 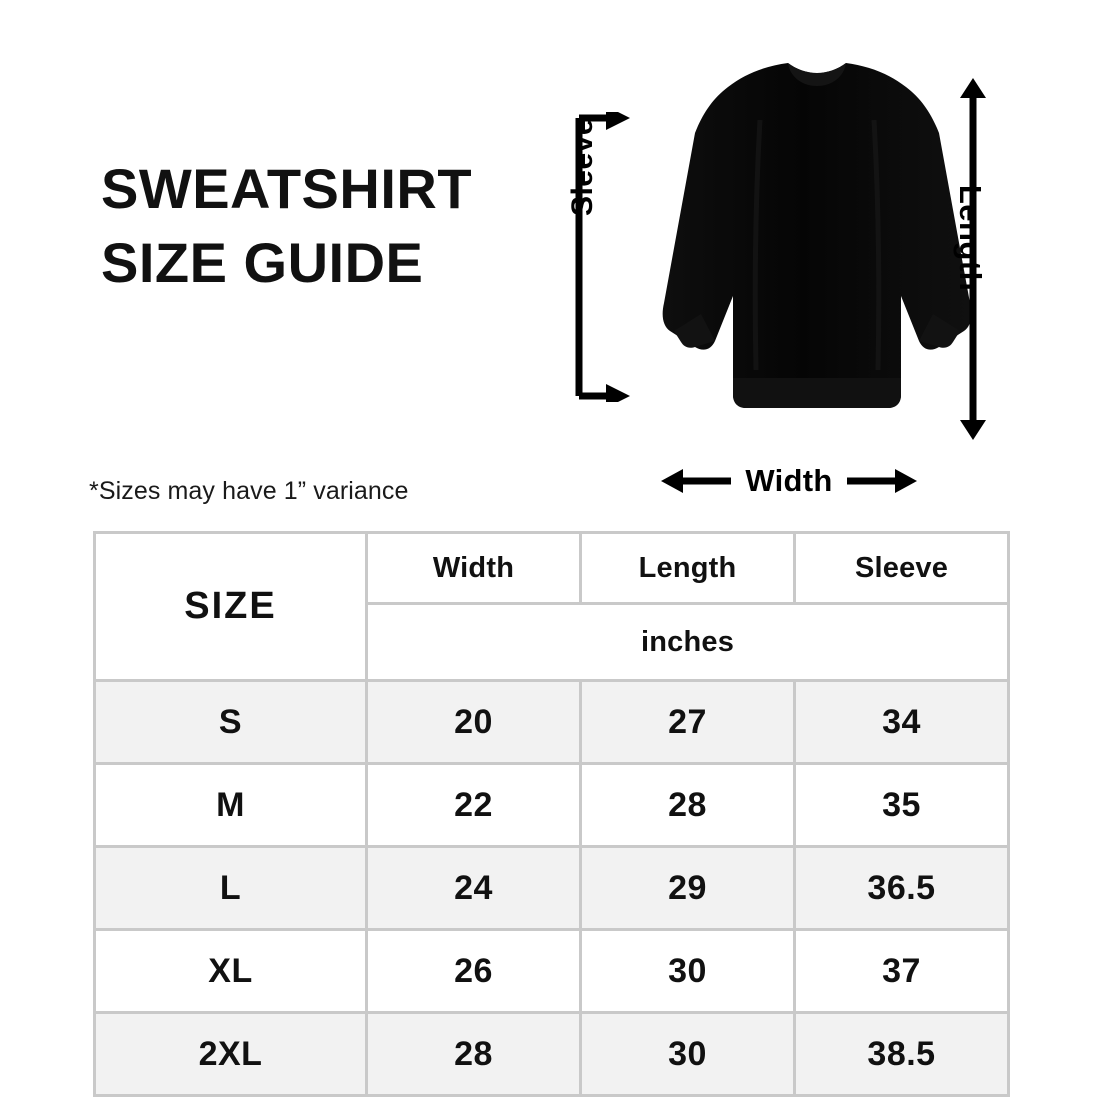 I want to click on variance-disclaimer: *Sizes may have 1” variance, so click(x=249, y=491).